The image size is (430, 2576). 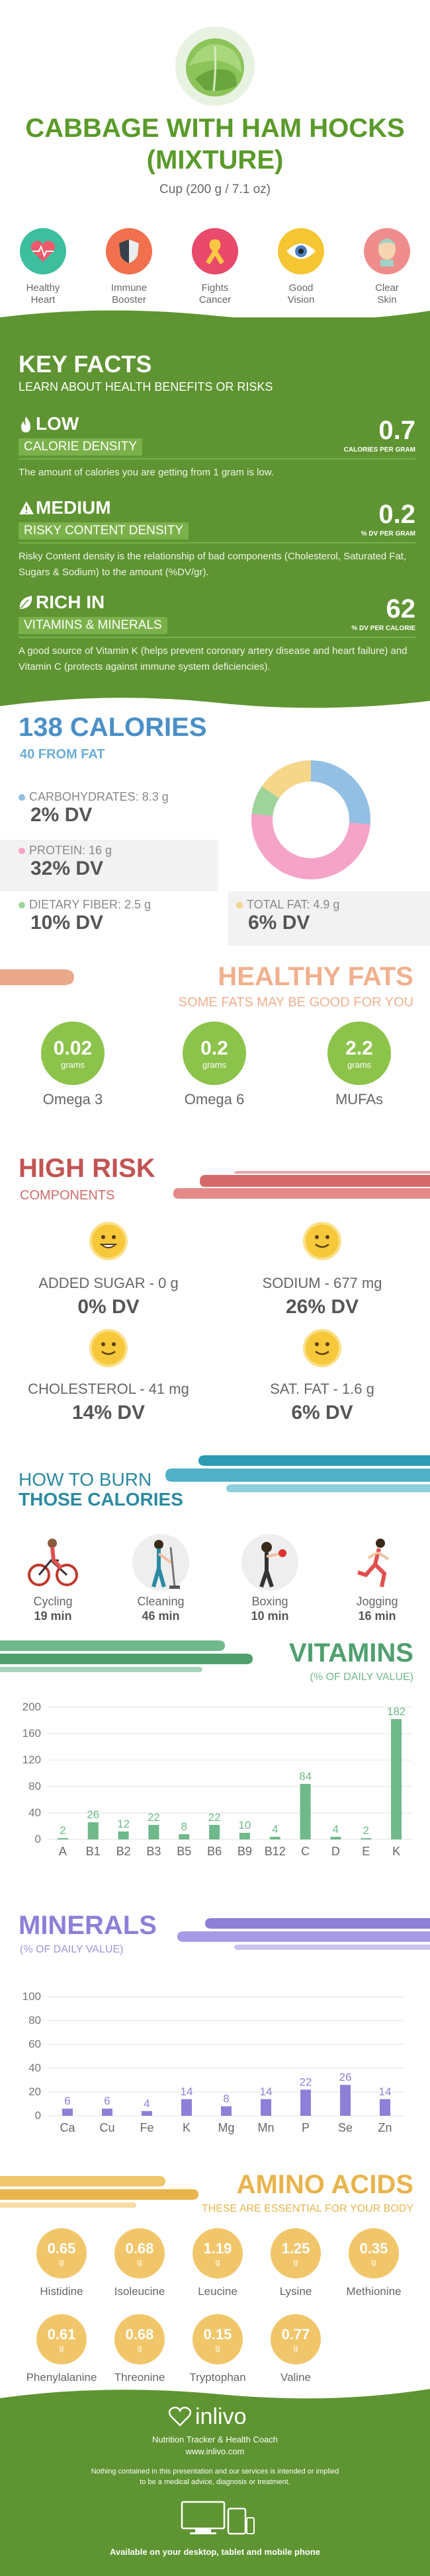 What do you see at coordinates (214, 1851) in the screenshot?
I see `x-tick-label: B6` at bounding box center [214, 1851].